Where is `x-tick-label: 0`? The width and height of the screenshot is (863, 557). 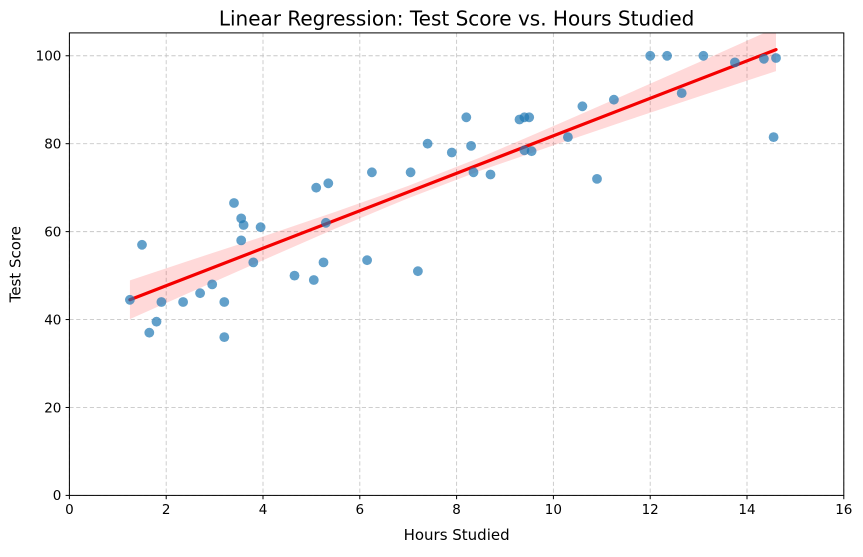 x-tick-label: 0 is located at coordinates (69, 510).